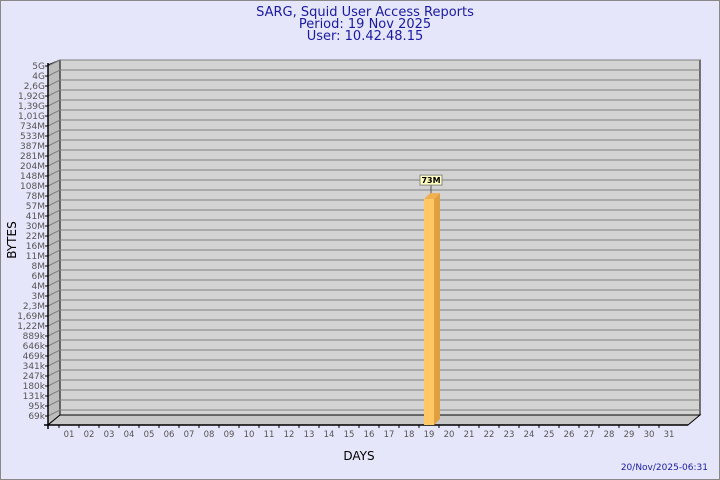  What do you see at coordinates (31, 327) in the screenshot?
I see `y-tick-label: 1,22M` at bounding box center [31, 327].